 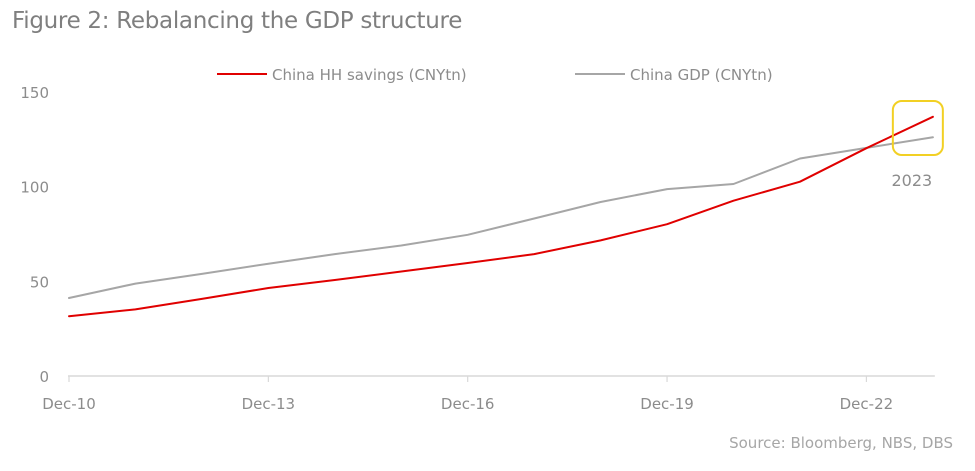 What do you see at coordinates (667, 404) in the screenshot?
I see `x-tick-label: Dec-19` at bounding box center [667, 404].